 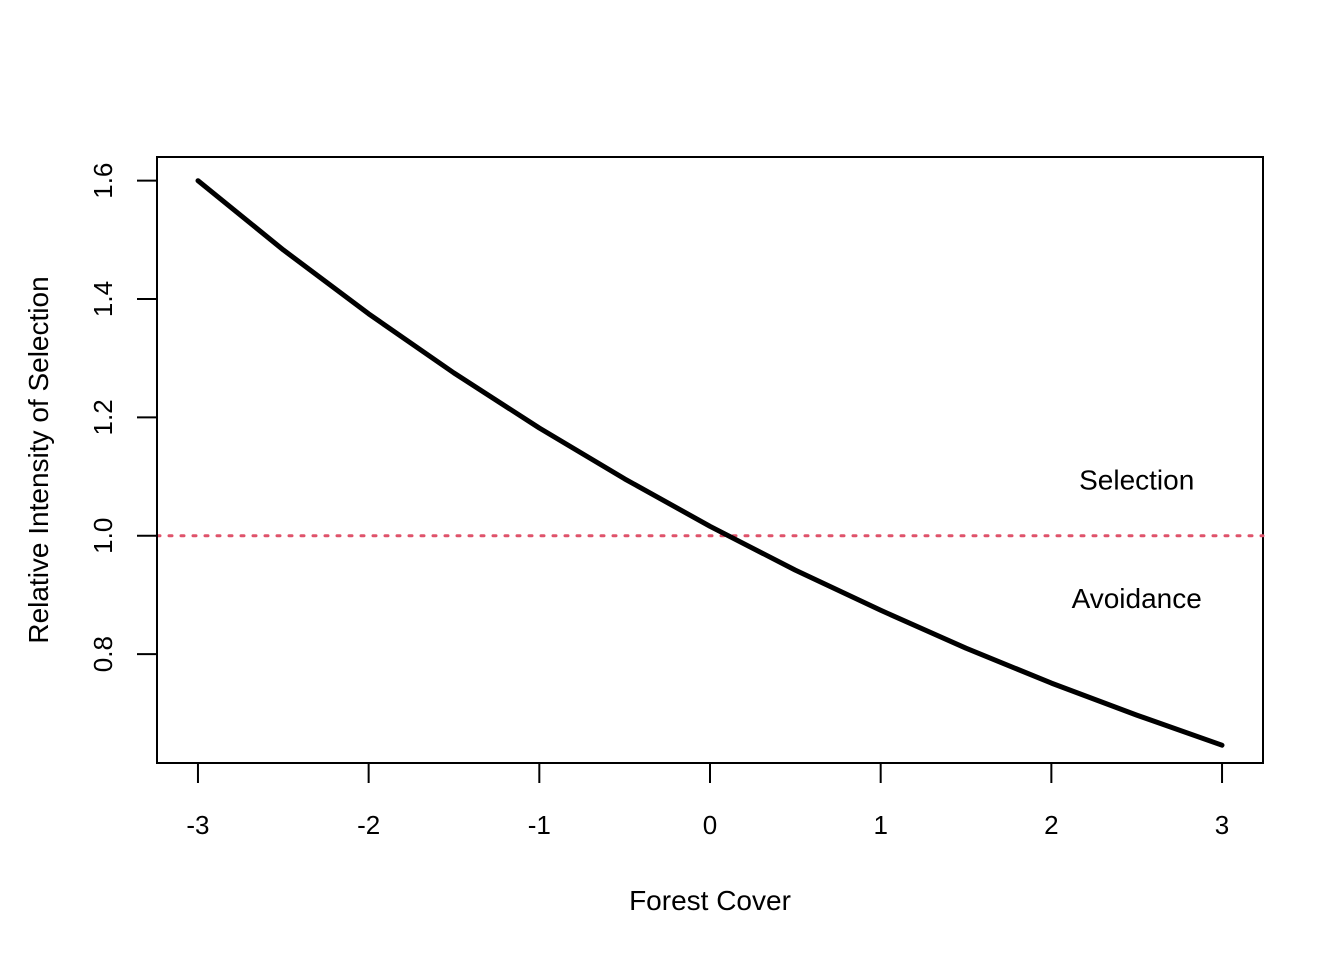 I want to click on x-tick-label: 0, so click(x=710, y=825).